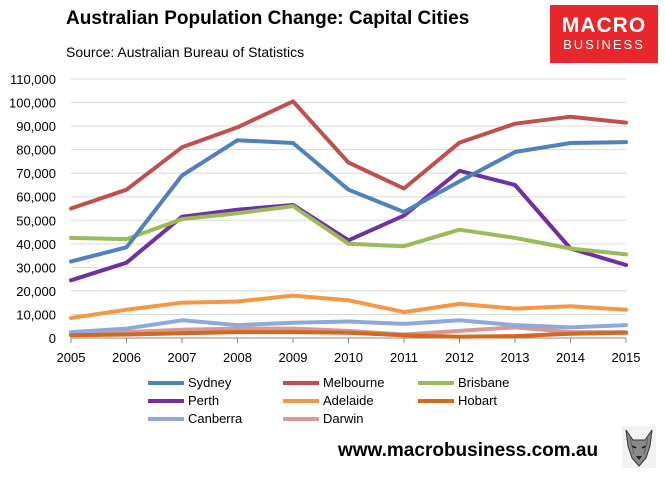 This screenshot has height=478, width=665. Describe the element at coordinates (237, 357) in the screenshot. I see `x-tick-label: 2008` at that location.